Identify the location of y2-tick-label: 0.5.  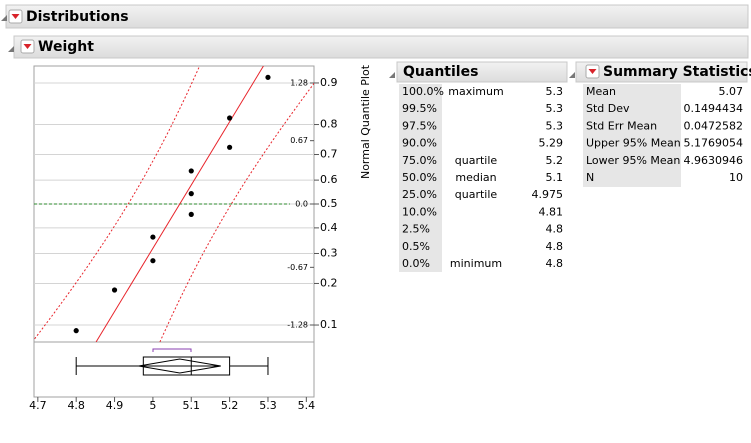
(329, 203).